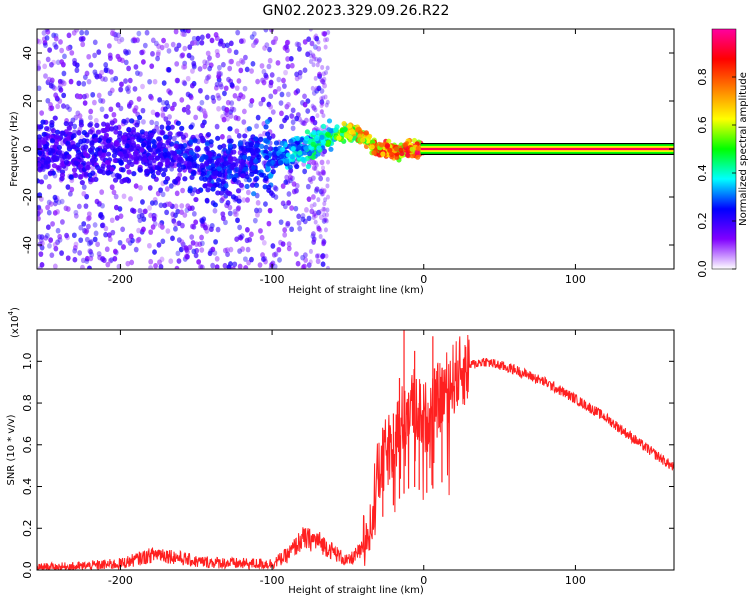 This screenshot has width=750, height=600. Describe the element at coordinates (27, 570) in the screenshot. I see `y-tick-label: 0.0` at that location.